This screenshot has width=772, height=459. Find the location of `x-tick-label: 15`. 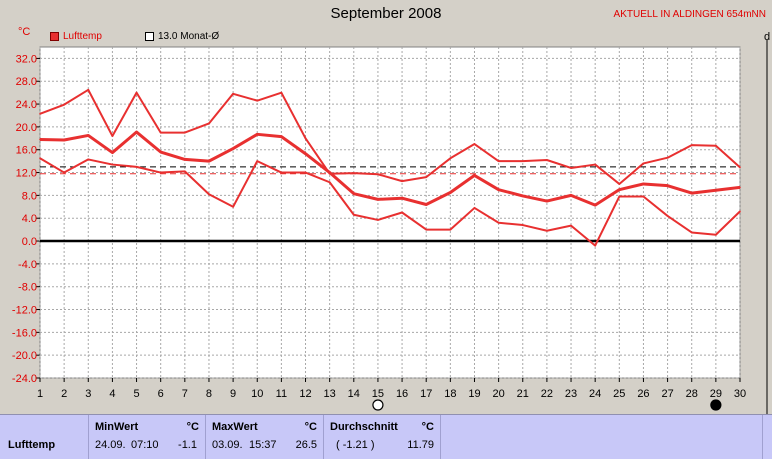

x-tick-label: 15 is located at coordinates (378, 394).